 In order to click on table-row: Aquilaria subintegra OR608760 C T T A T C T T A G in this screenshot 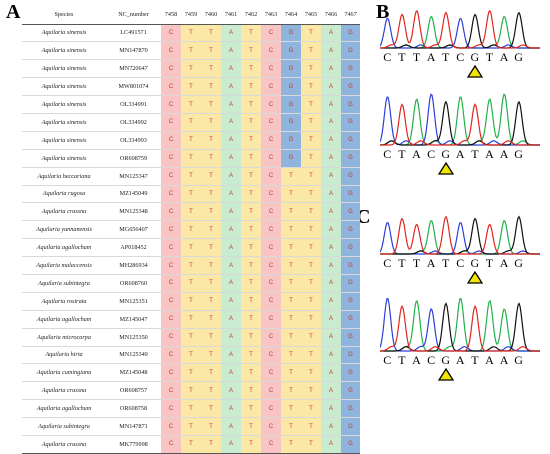, I will do `click(191, 283)`.